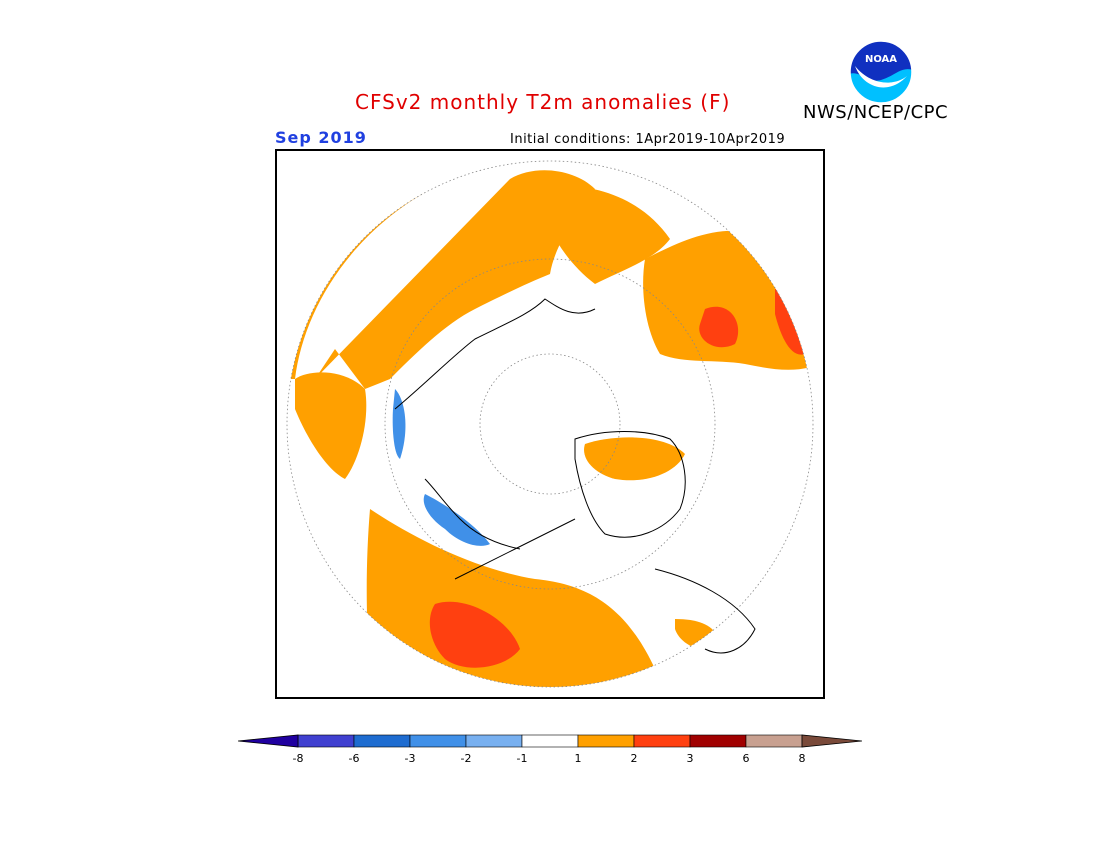 The width and height of the screenshot is (1100, 850). What do you see at coordinates (268, 741) in the screenshot?
I see `colorbar-under-arrow` at bounding box center [268, 741].